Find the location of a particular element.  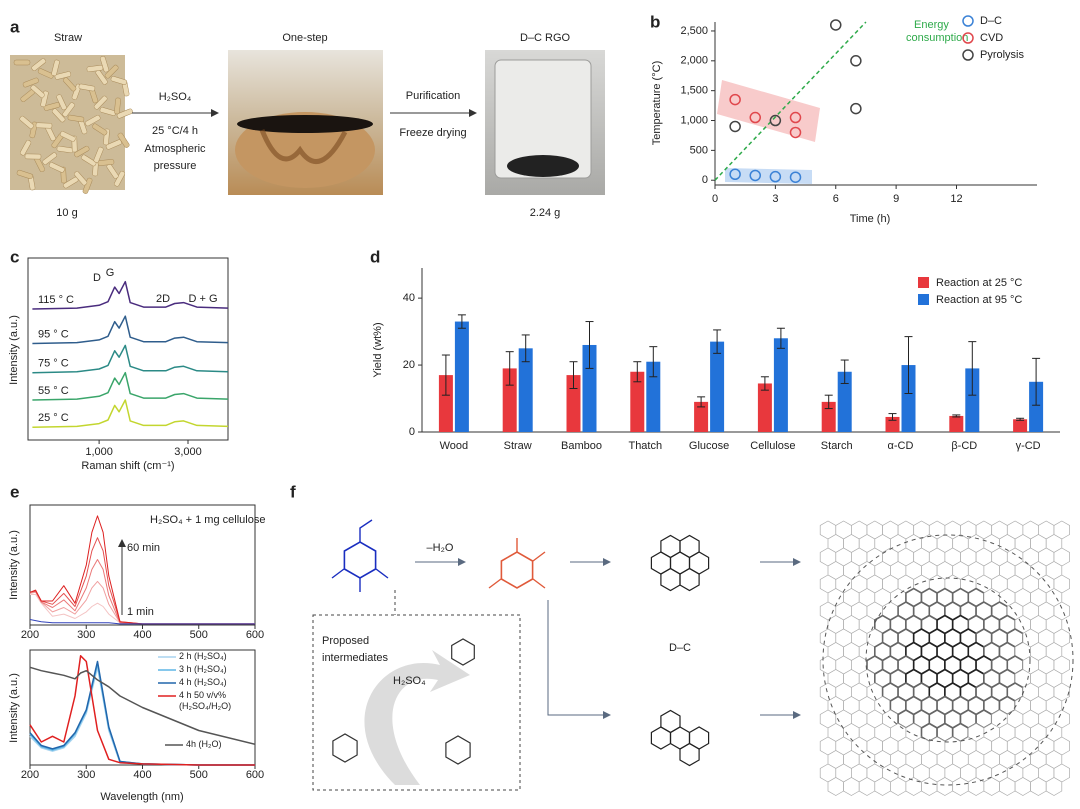

x-tick-label: 500 is located at coordinates (199, 635).